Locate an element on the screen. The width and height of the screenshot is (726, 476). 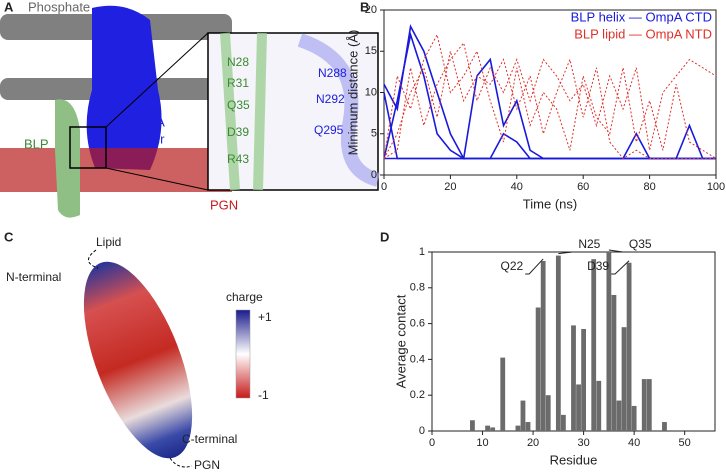
label: Lipid is located at coordinates (108, 242).